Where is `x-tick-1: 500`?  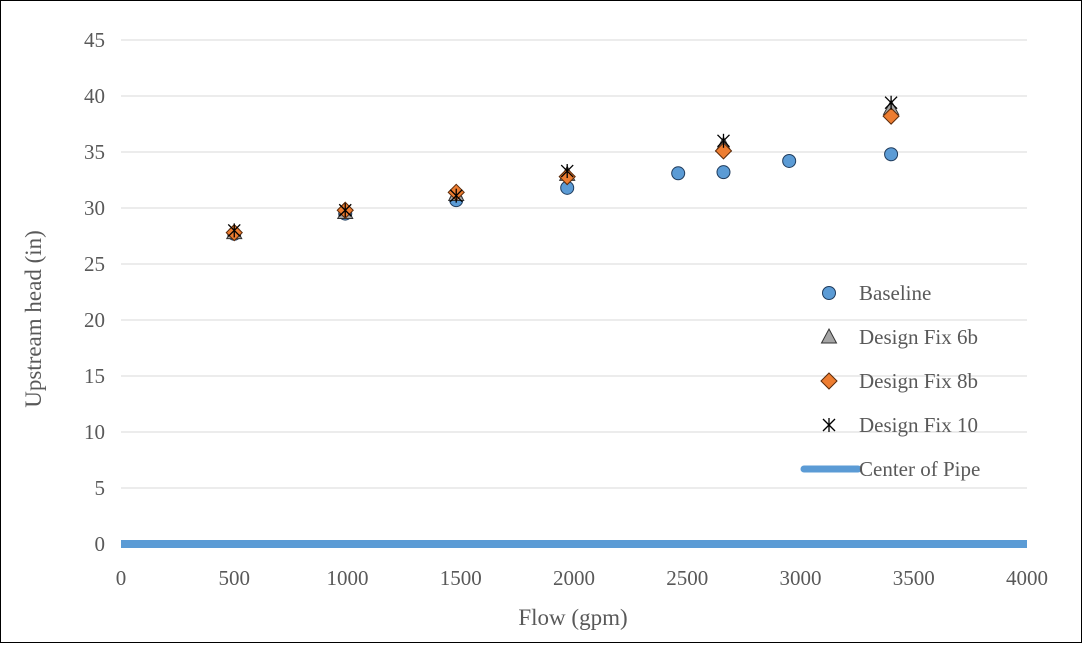 x-tick-1: 500 is located at coordinates (235, 578).